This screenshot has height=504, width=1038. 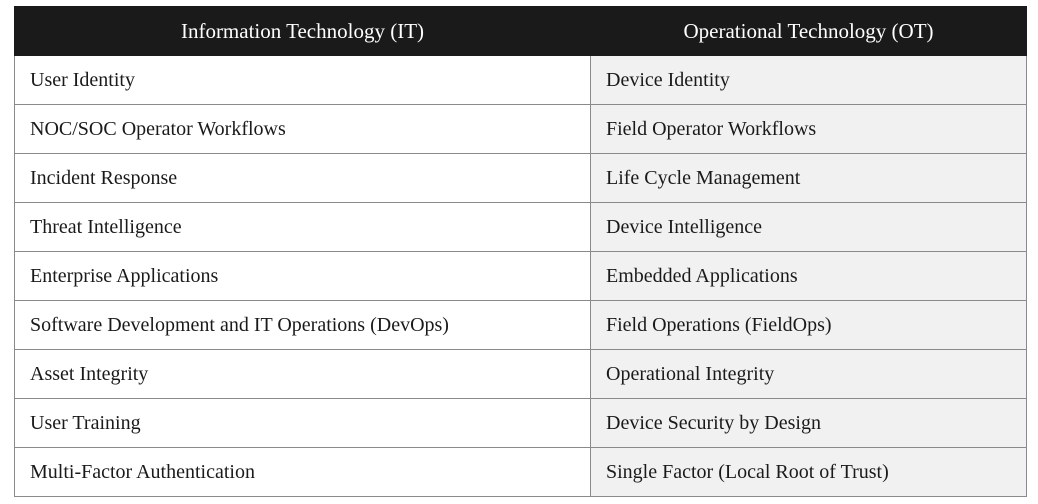 What do you see at coordinates (808, 129) in the screenshot?
I see `ot-cell: Field Operator Workflows` at bounding box center [808, 129].